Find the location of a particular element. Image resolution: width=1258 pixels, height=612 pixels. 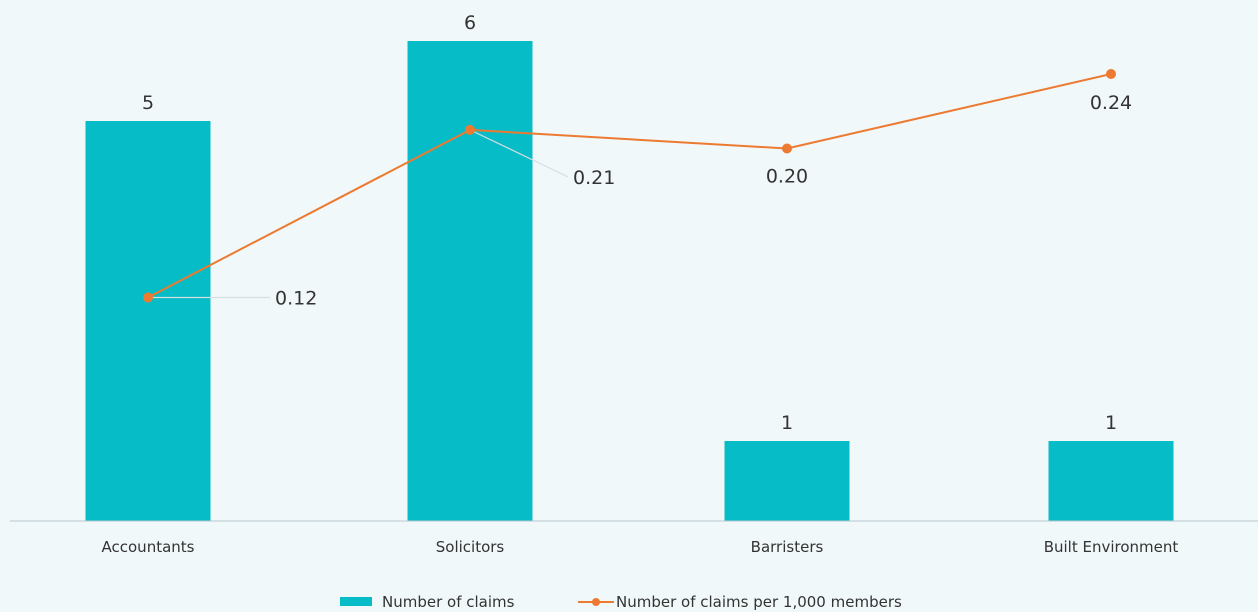

x-tick-label: Built Environment is located at coordinates (1111, 547).